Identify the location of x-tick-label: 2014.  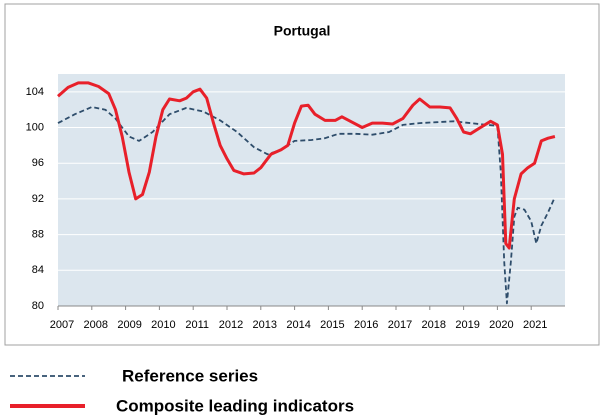
(298, 325).